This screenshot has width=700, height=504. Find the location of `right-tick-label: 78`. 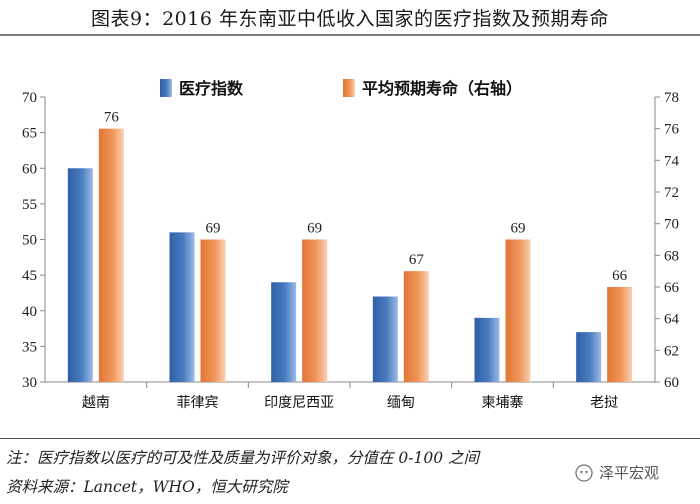

right-tick-label: 78 is located at coordinates (671, 98).